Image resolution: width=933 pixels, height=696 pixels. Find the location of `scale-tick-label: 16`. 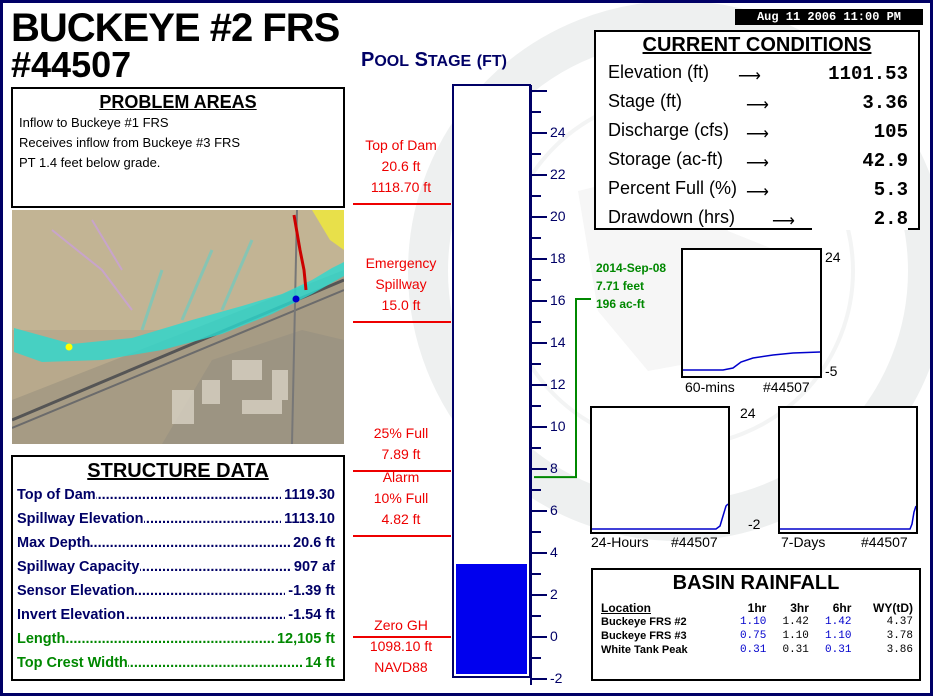

scale-tick-label: 16 is located at coordinates (558, 300).